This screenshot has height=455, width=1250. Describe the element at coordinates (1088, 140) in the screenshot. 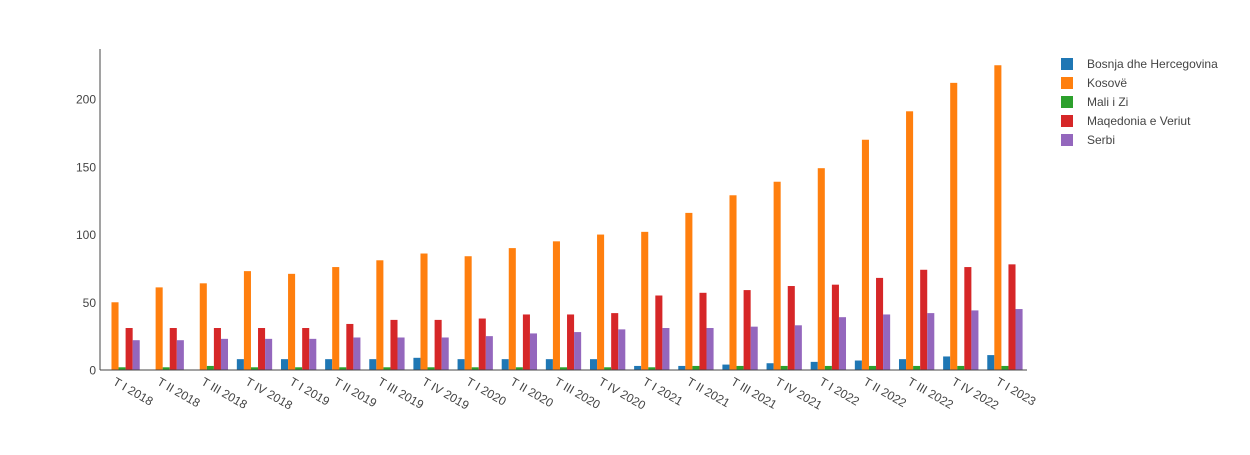

I see `legend-item: Serbi` at that location.